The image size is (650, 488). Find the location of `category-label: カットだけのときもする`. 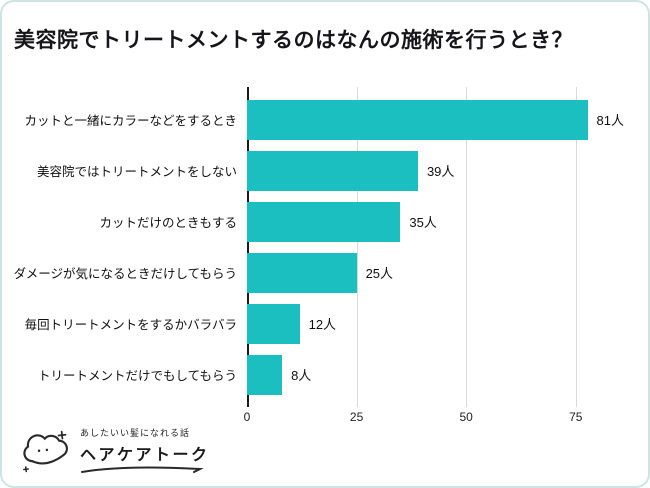

category-label: カットだけのときもする is located at coordinates (168, 223).